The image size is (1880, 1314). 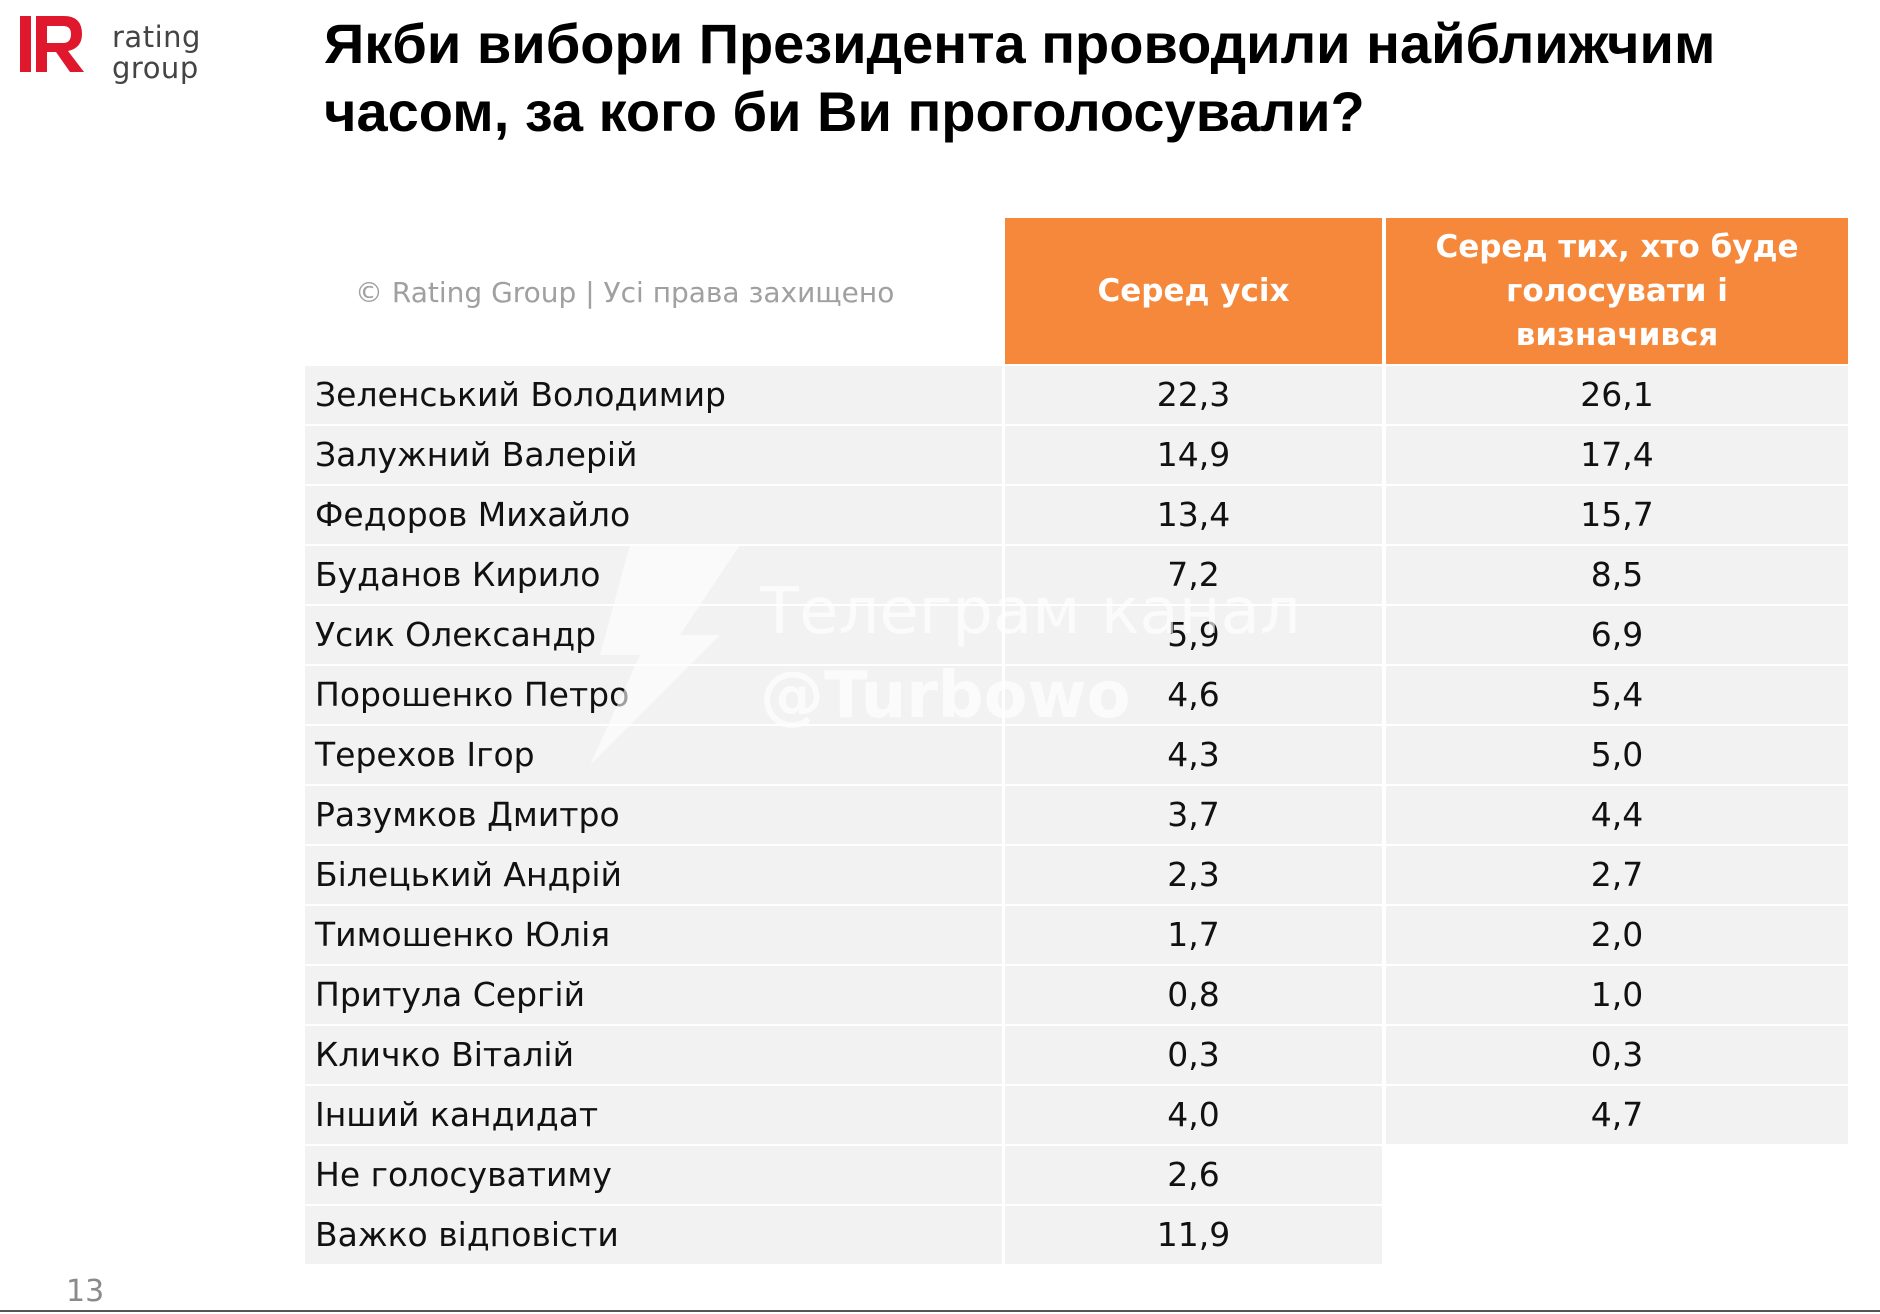 What do you see at coordinates (1617, 395) in the screenshot?
I see `value-among-decided: 26,1` at bounding box center [1617, 395].